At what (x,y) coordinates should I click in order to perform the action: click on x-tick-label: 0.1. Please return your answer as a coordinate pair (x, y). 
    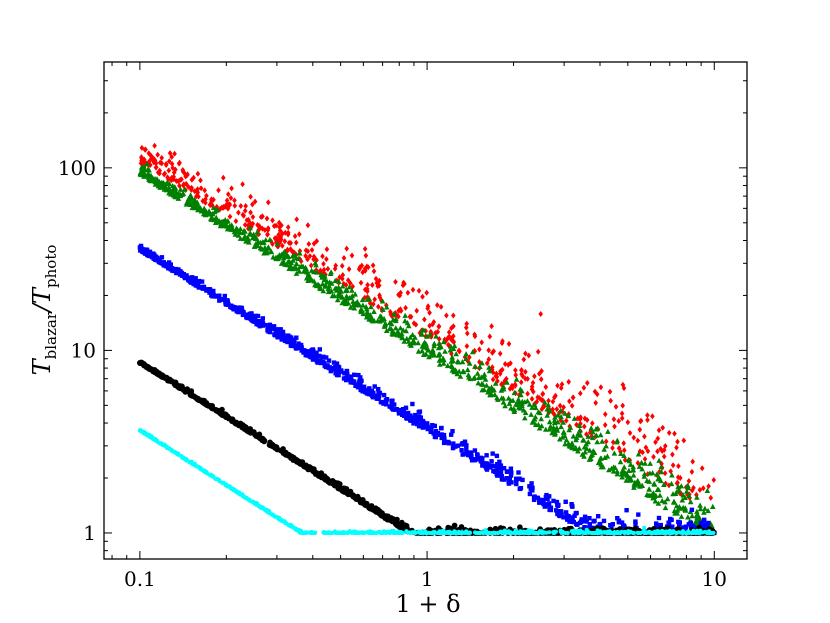
    Looking at the image, I should click on (140, 579).